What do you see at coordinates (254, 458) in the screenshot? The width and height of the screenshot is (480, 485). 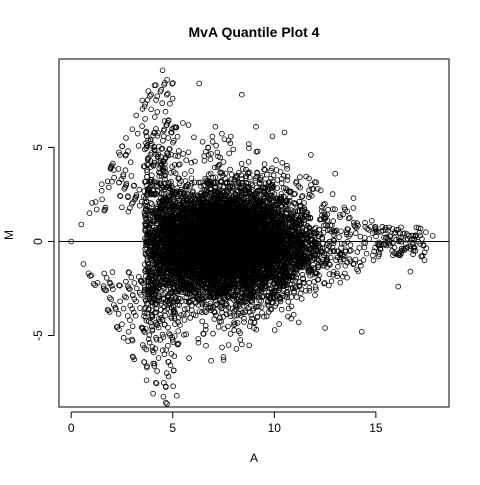 I see `x-axis-label: A` at bounding box center [254, 458].